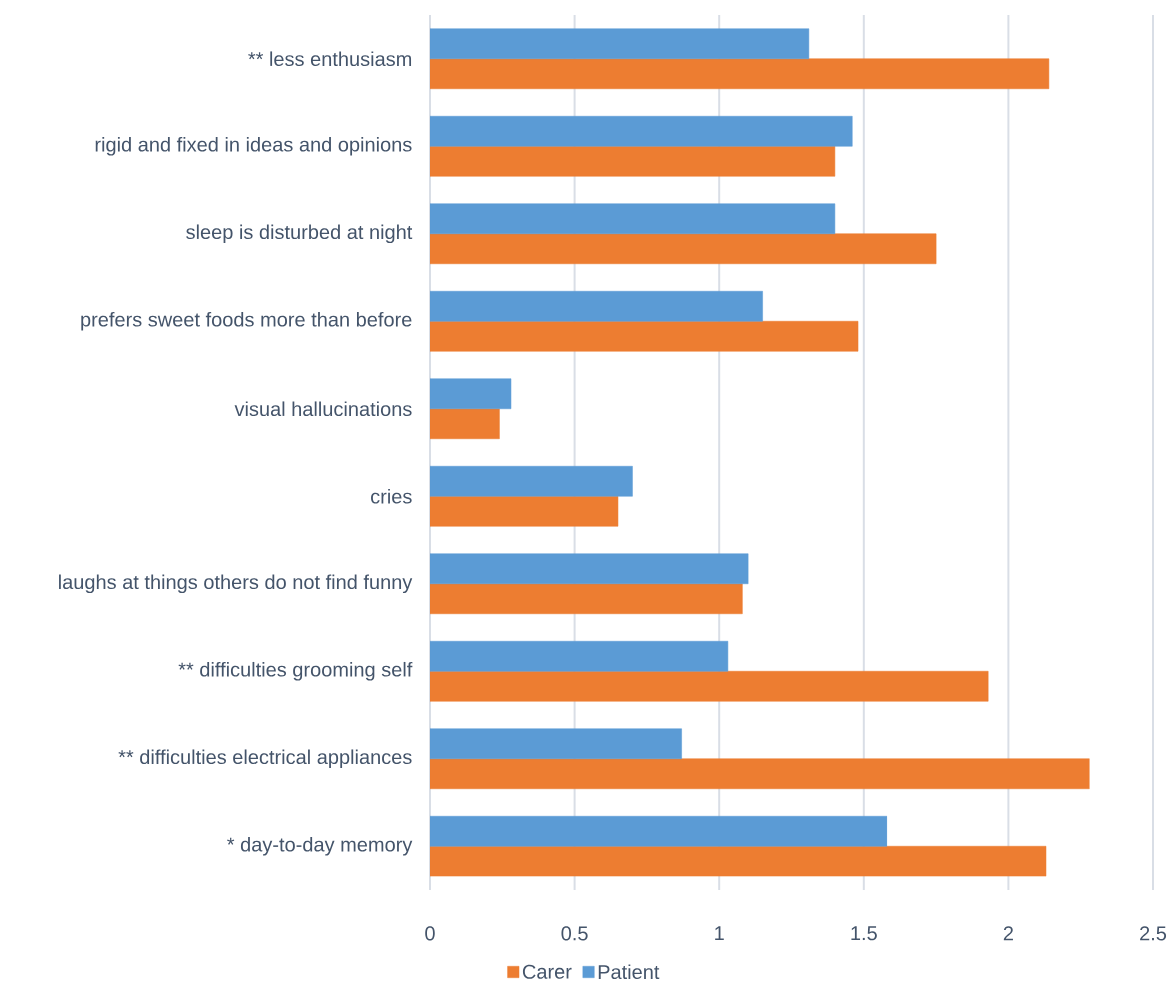  What do you see at coordinates (719, 933) in the screenshot?
I see `x-tick-label: 1` at bounding box center [719, 933].